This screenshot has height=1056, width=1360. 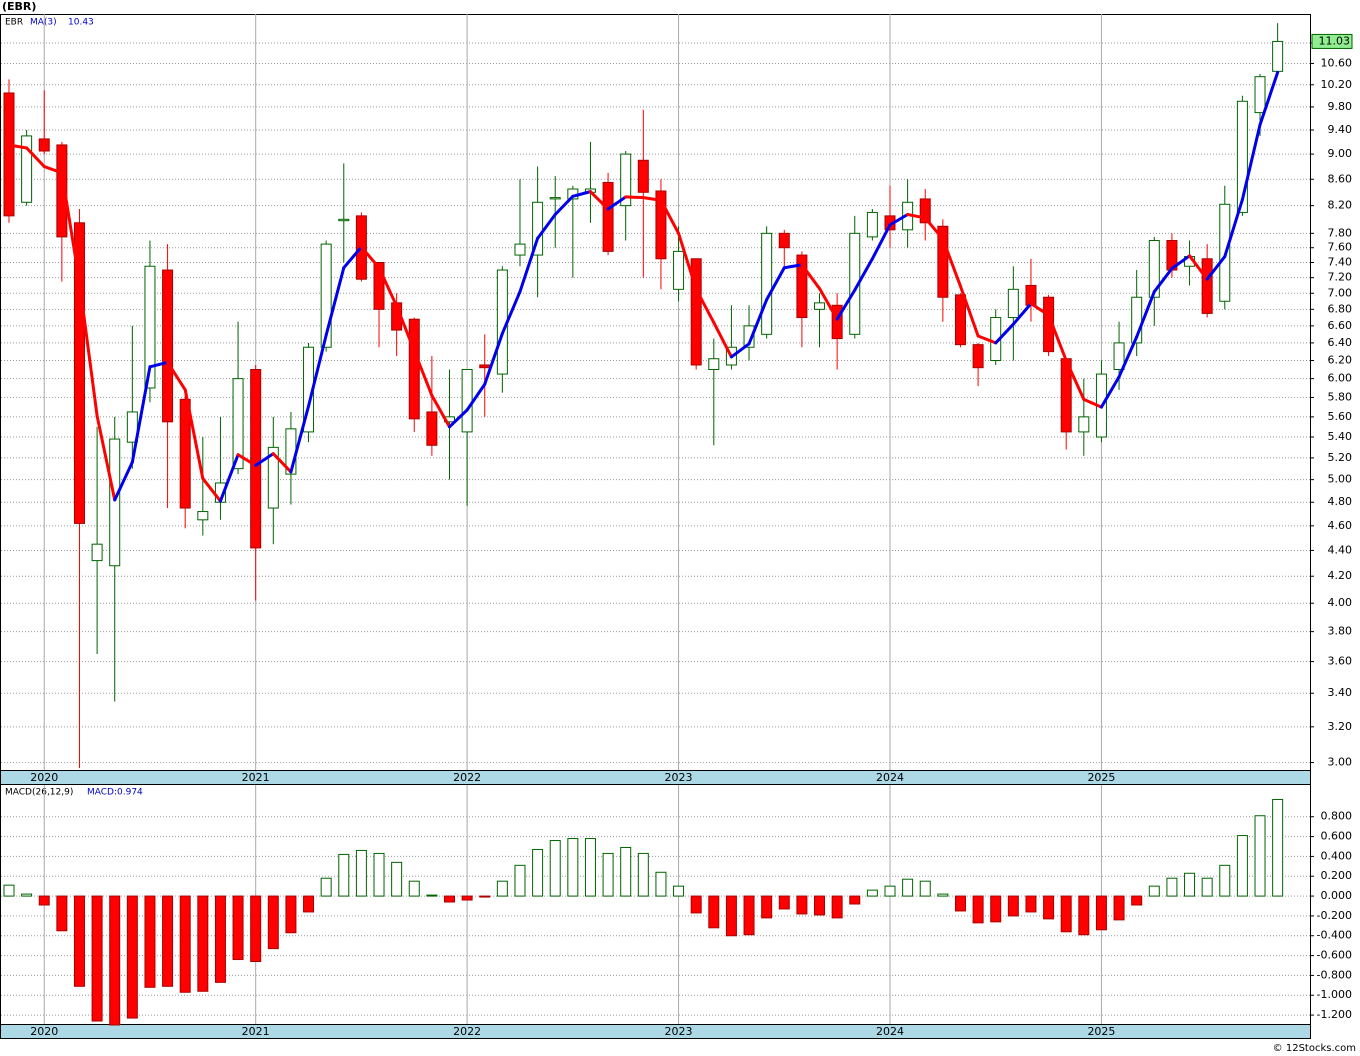 I want to click on y-tick-label: 7.40, so click(x=1340, y=261).